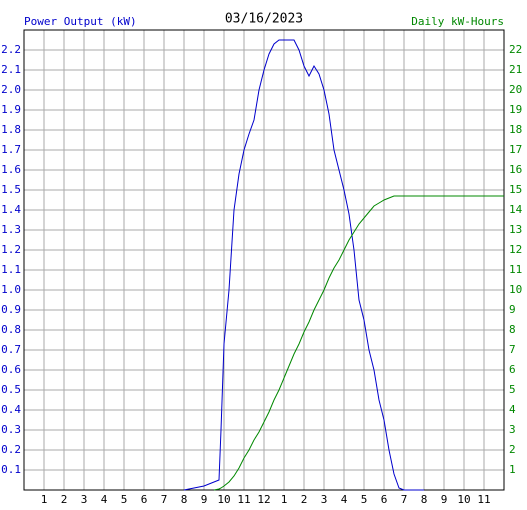 The image size is (527, 510). What do you see at coordinates (512, 469) in the screenshot?
I see `y2-tick-label: 1` at bounding box center [512, 469].